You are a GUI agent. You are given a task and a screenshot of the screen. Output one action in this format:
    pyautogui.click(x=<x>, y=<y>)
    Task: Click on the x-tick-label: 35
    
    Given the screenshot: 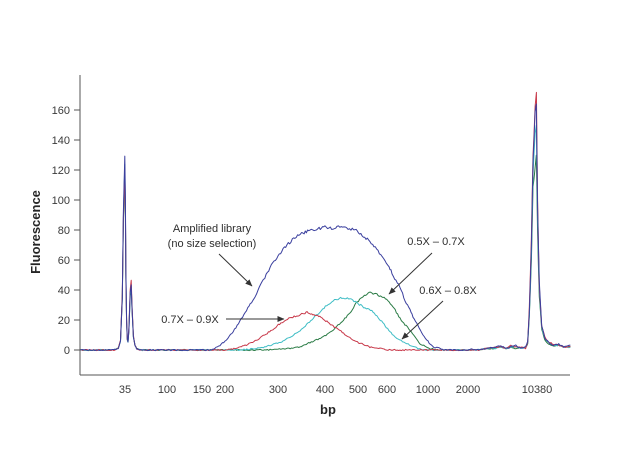 What is the action you would take?
    pyautogui.click(x=125, y=390)
    